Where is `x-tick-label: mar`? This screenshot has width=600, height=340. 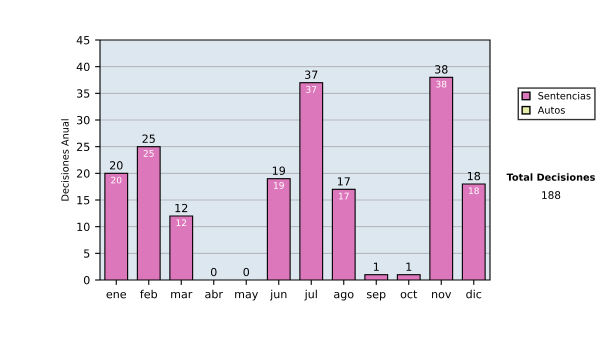 x-tick-label: mar is located at coordinates (181, 295).